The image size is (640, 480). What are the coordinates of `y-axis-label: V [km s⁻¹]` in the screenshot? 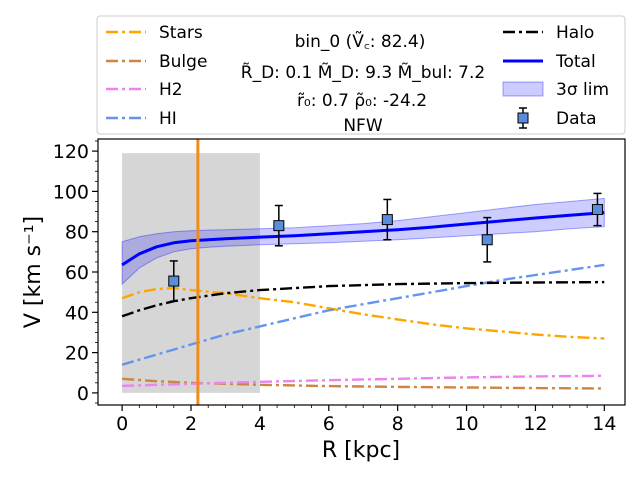 It's located at (33, 272).